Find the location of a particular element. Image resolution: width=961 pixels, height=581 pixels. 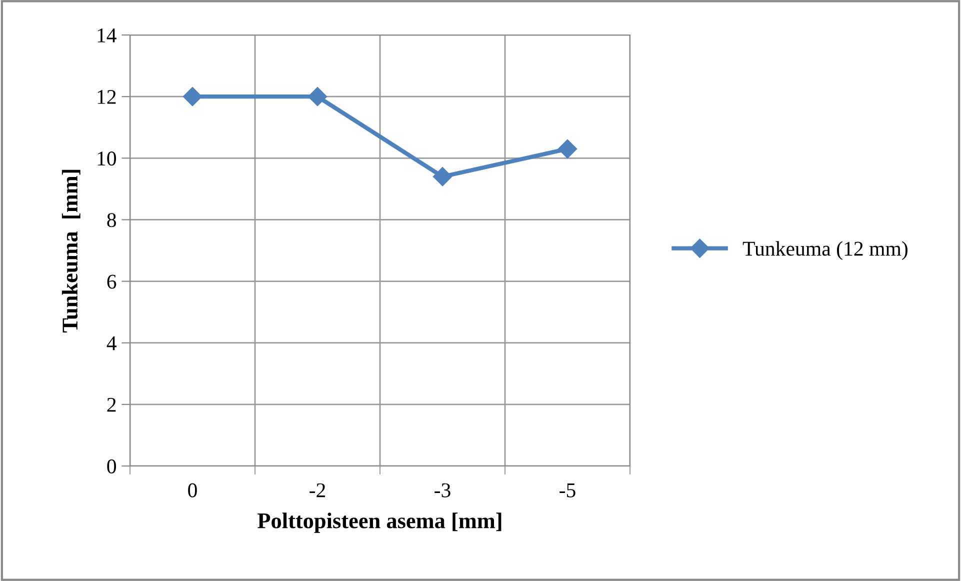

y-tick-label: 10 is located at coordinates (107, 159).